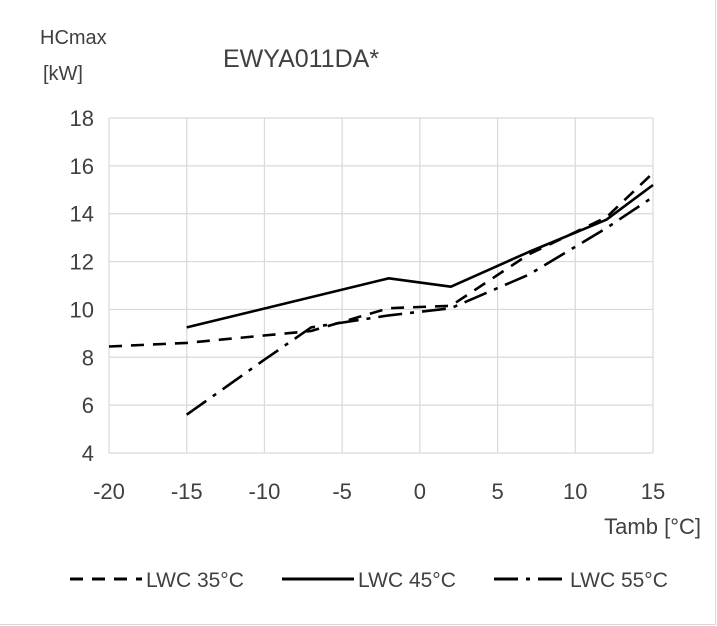 The width and height of the screenshot is (717, 626). I want to click on x-tick-label: -20, so click(109, 491).